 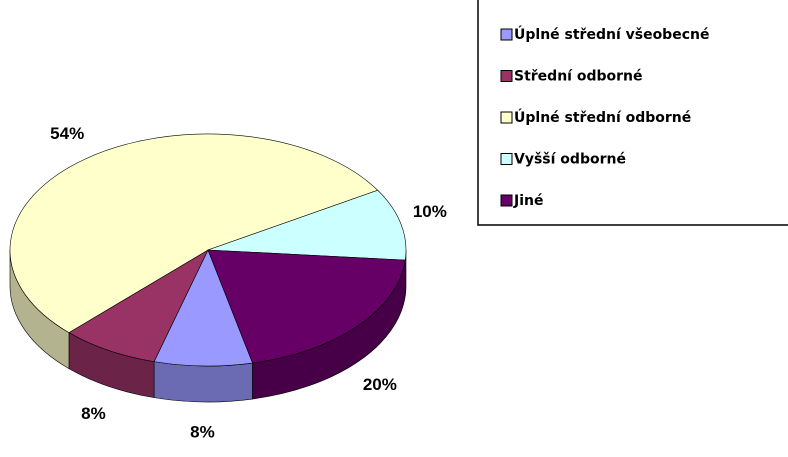 What do you see at coordinates (578, 77) in the screenshot?
I see `legend-label: Střední odborné` at bounding box center [578, 77].